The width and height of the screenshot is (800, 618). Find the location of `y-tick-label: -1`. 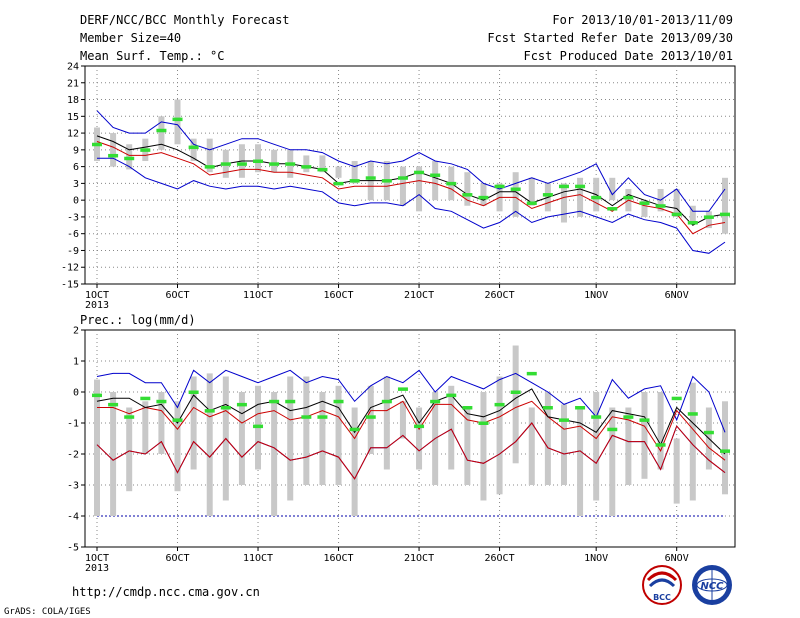

y-tick-label: -1 is located at coordinates (73, 424).